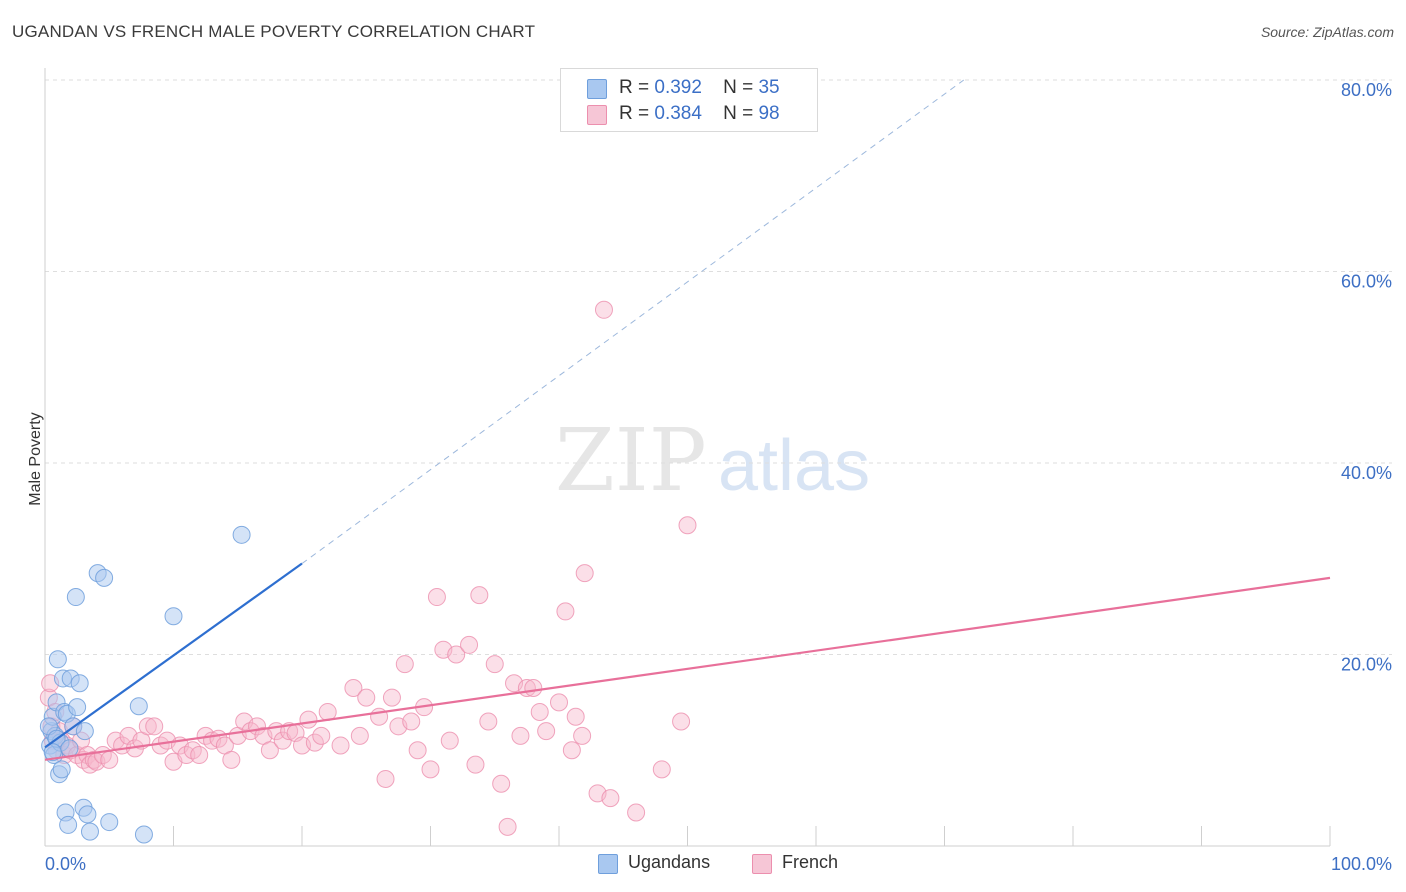 The height and width of the screenshot is (892, 1406). Describe the element at coordinates (810, 862) in the screenshot. I see `bottom-legend-label-french: French` at that location.